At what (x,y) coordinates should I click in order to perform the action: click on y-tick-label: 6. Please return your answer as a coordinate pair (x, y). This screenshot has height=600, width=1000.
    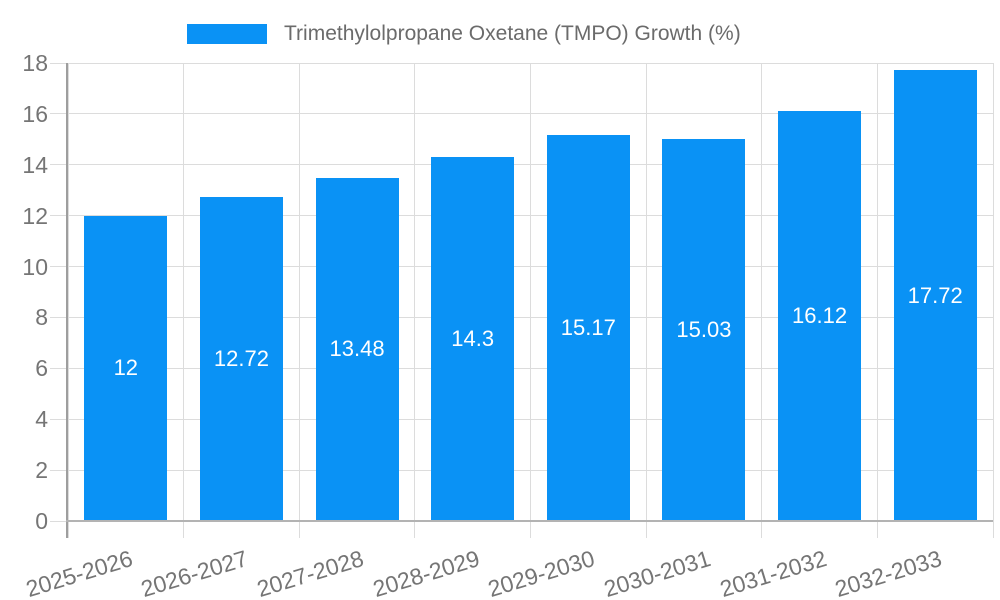
    Looking at the image, I should click on (41, 368).